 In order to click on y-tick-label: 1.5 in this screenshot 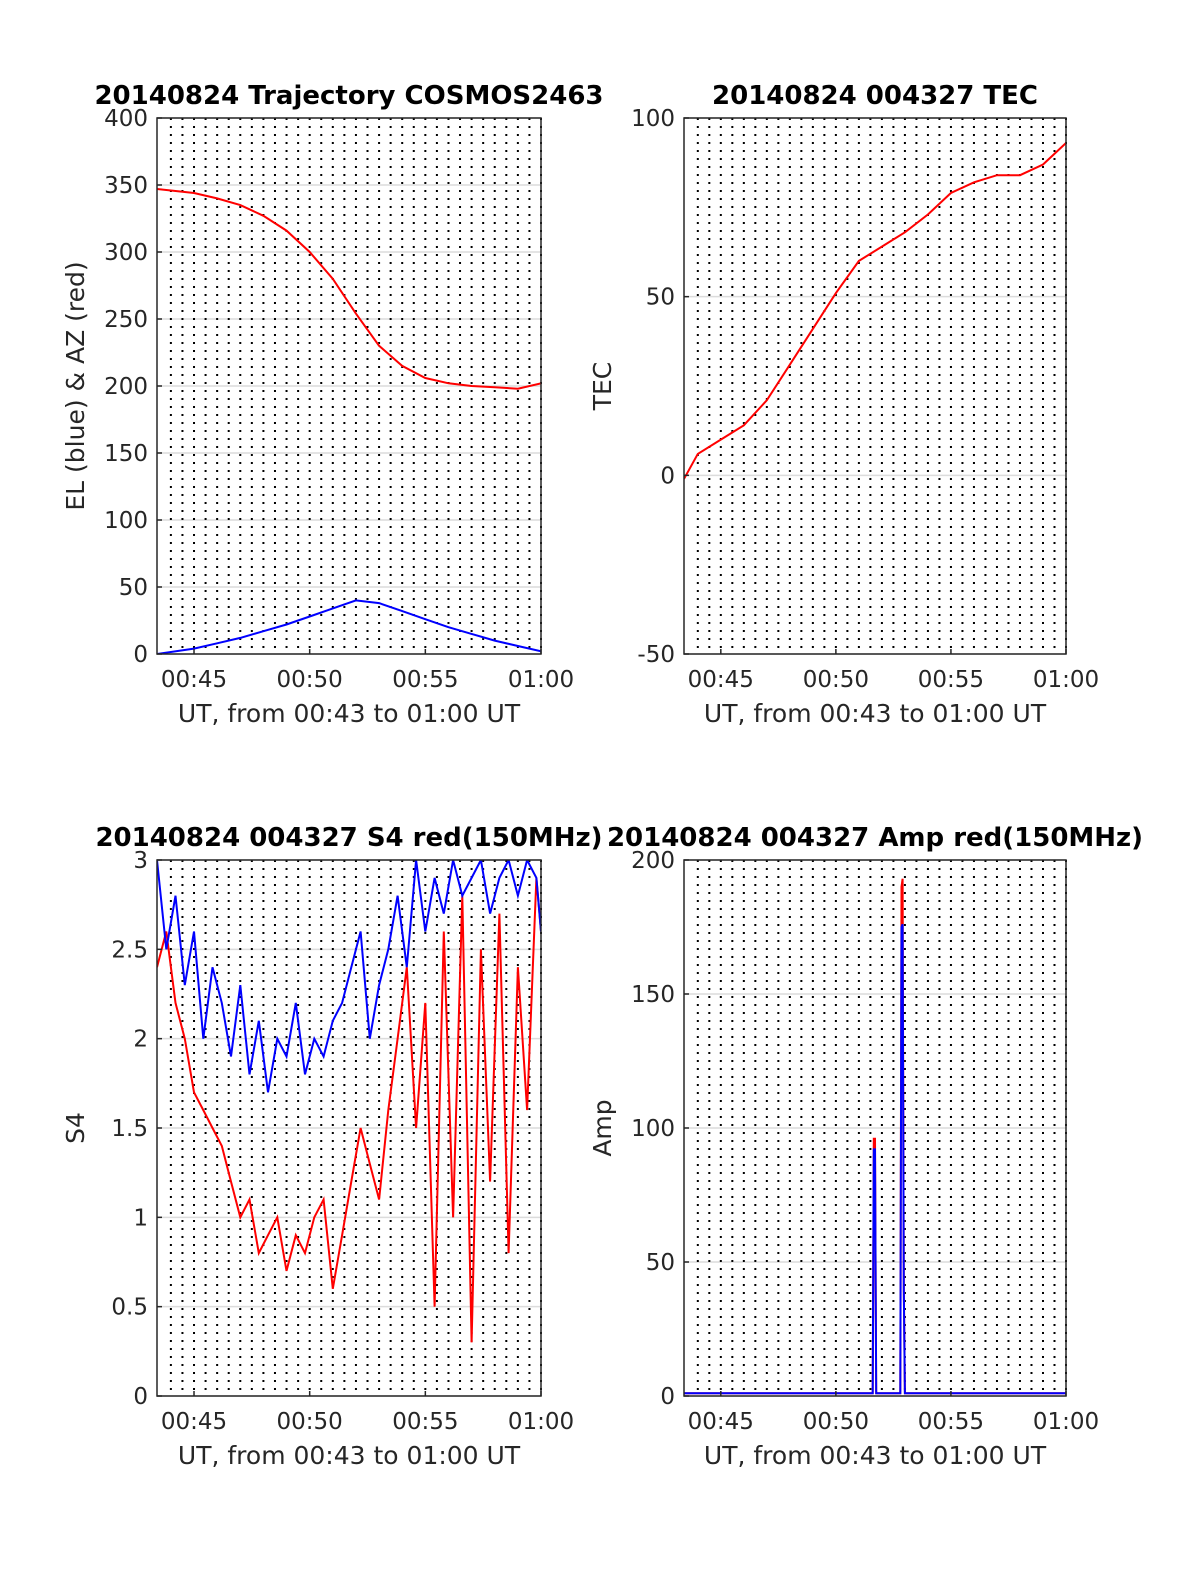, I will do `click(129, 1129)`.